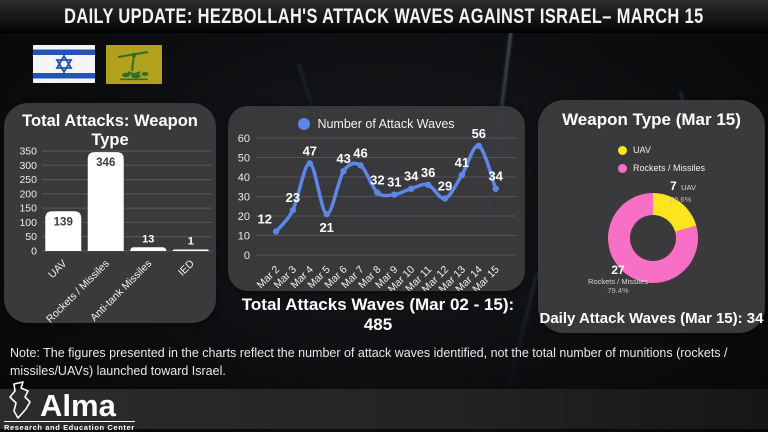 This screenshot has width=768, height=432. What do you see at coordinates (462, 162) in the screenshot?
I see `svg-text: 41` at bounding box center [462, 162].